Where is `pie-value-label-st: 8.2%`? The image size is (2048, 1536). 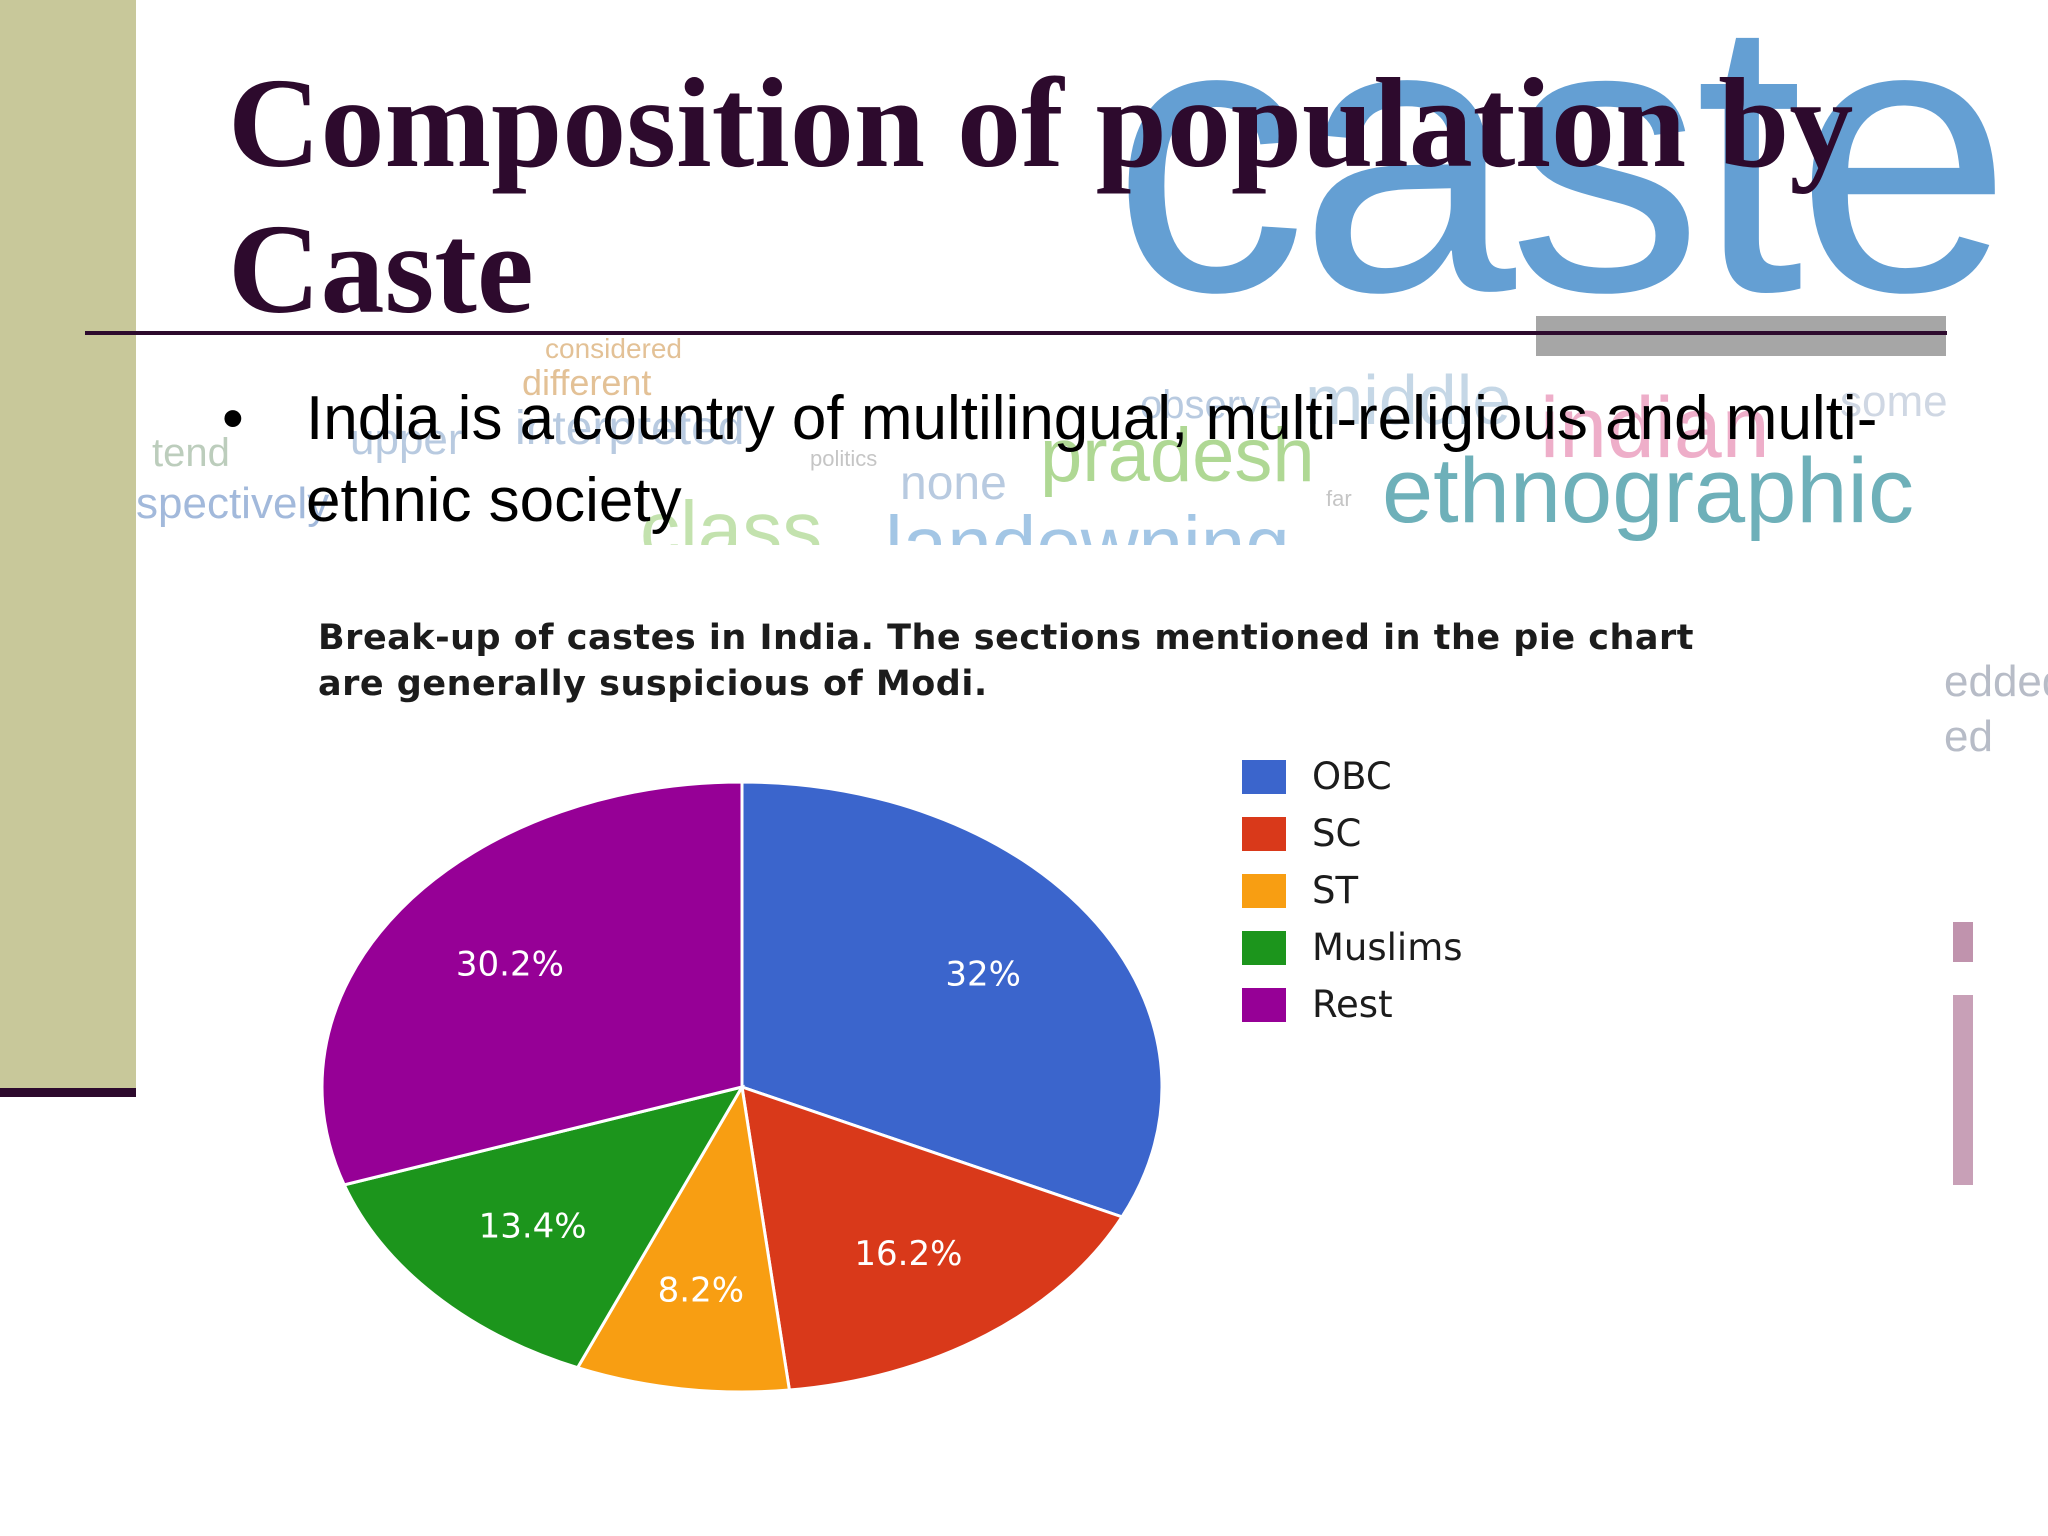
pie-value-label-st: 8.2% is located at coordinates (701, 1291).